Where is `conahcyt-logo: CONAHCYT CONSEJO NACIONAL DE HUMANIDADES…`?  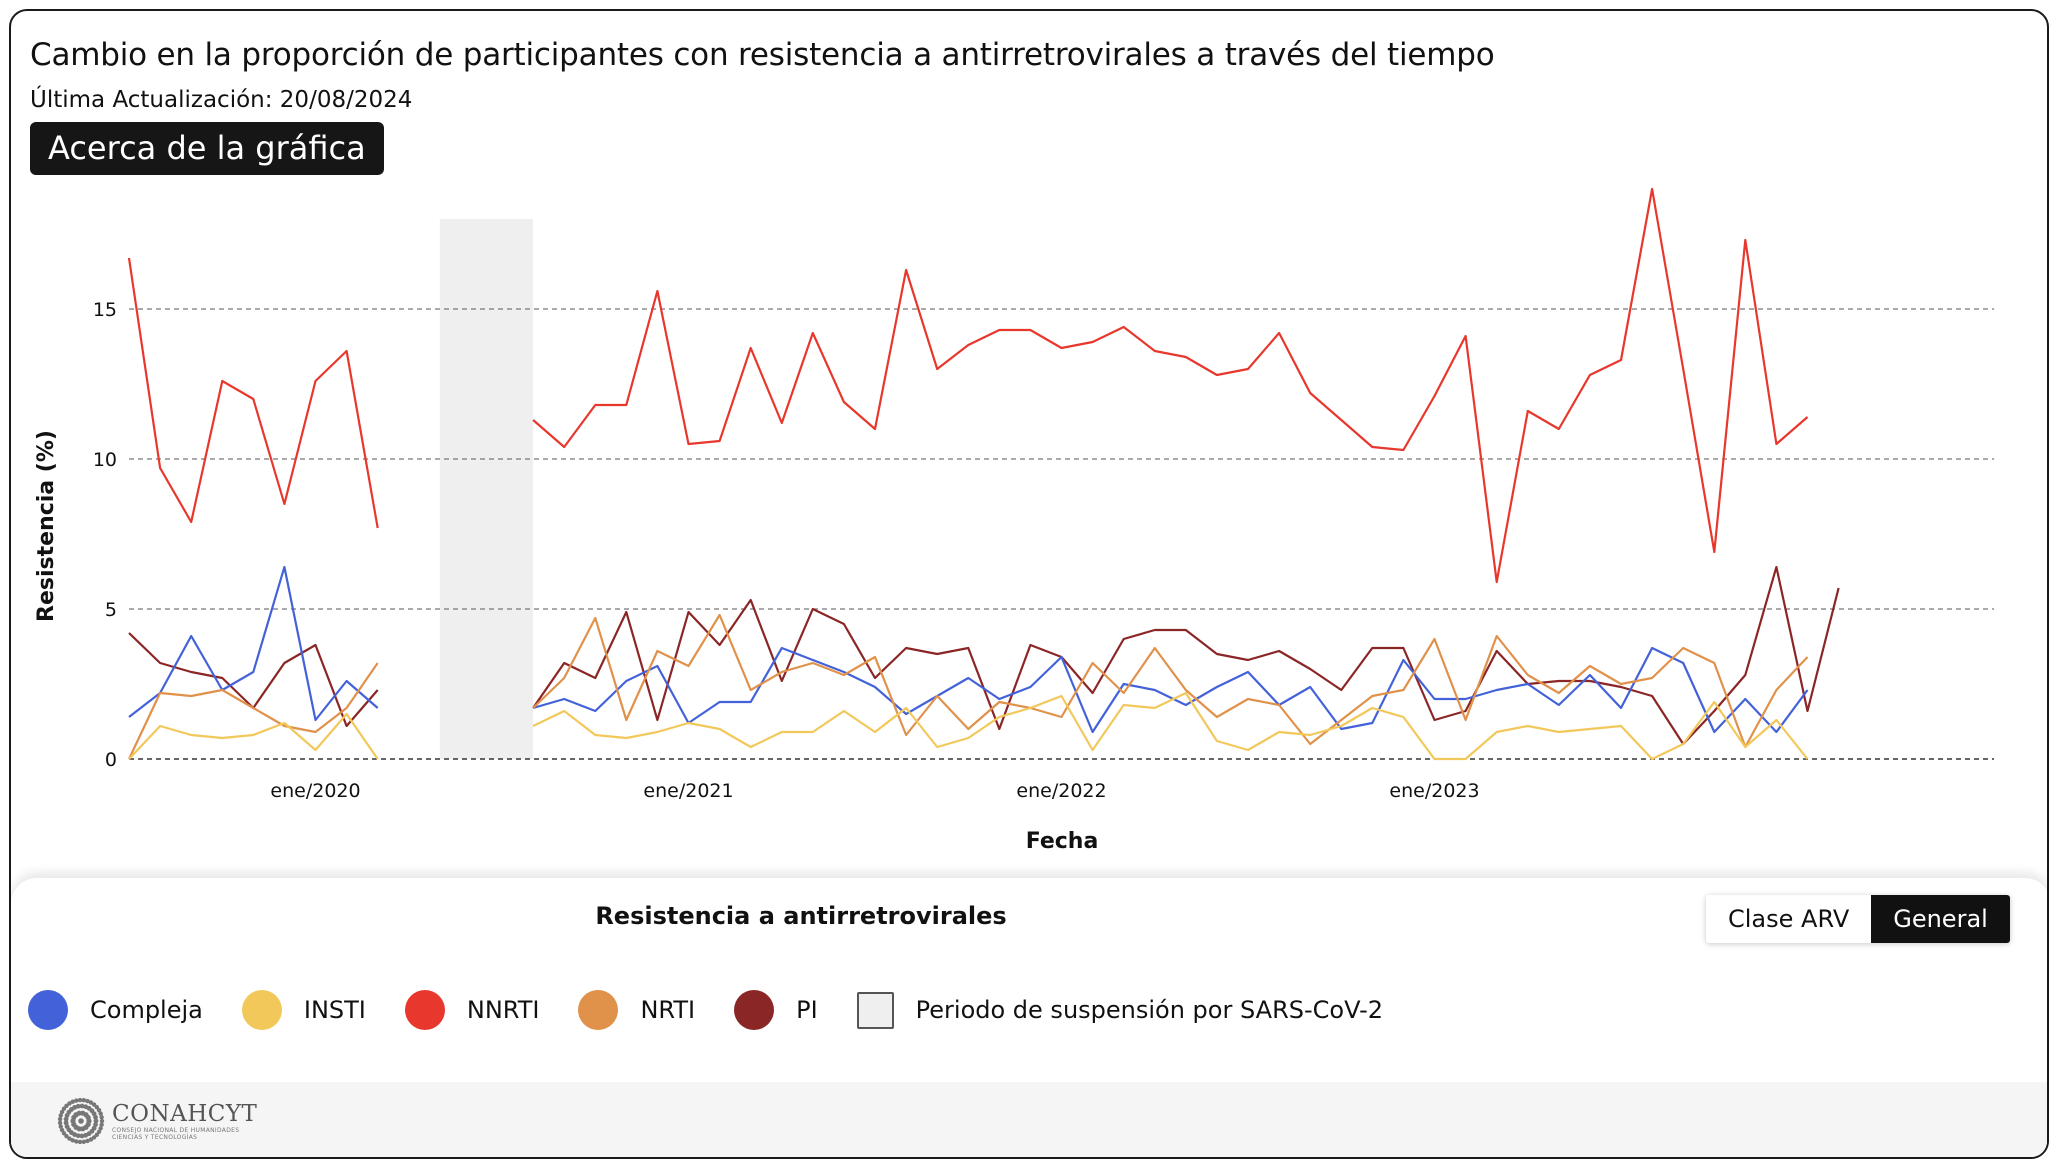
conahcyt-logo: CONAHCYT CONSEJO NACIONAL DE HUMANIDADES… is located at coordinates (156, 1121).